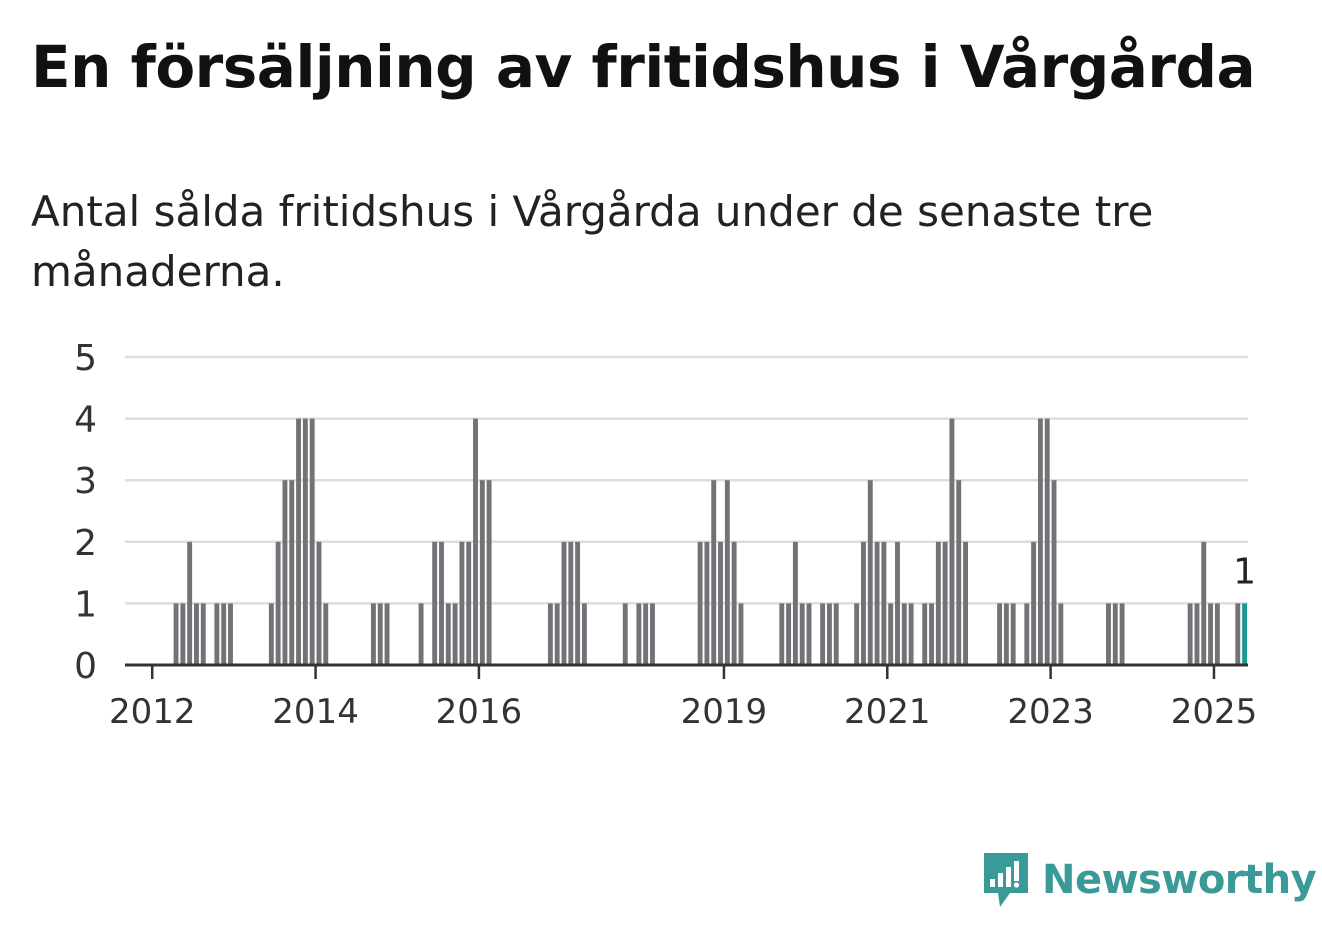 The width and height of the screenshot is (1322, 939). Describe the element at coordinates (1006, 880) in the screenshot. I see `newsworthy-logo-icon` at that location.